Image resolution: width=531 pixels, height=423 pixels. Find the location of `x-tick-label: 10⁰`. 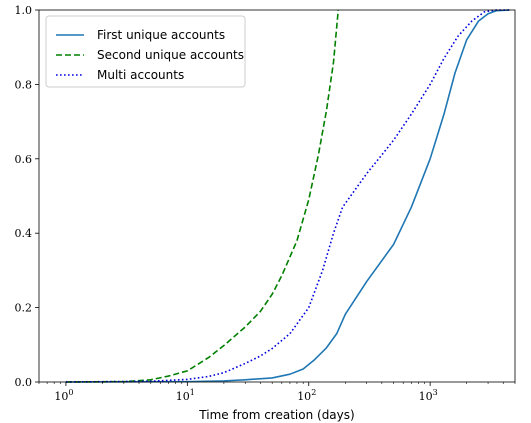

x-tick-label: 10⁰ is located at coordinates (63, 395).